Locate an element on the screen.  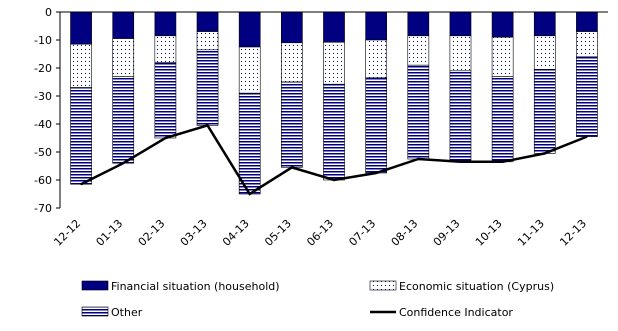
y-tick-label: -40 is located at coordinates (43, 124).